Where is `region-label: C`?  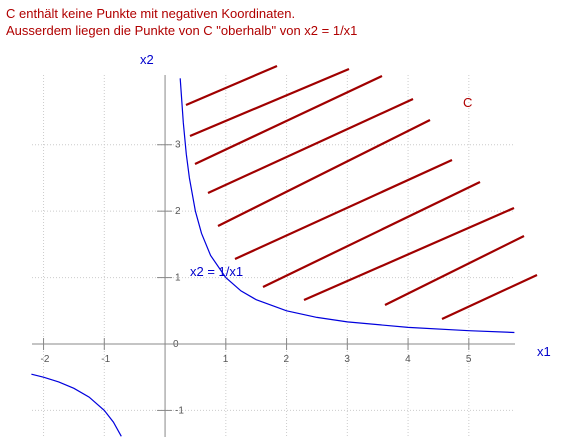
region-label: C is located at coordinates (467, 102).